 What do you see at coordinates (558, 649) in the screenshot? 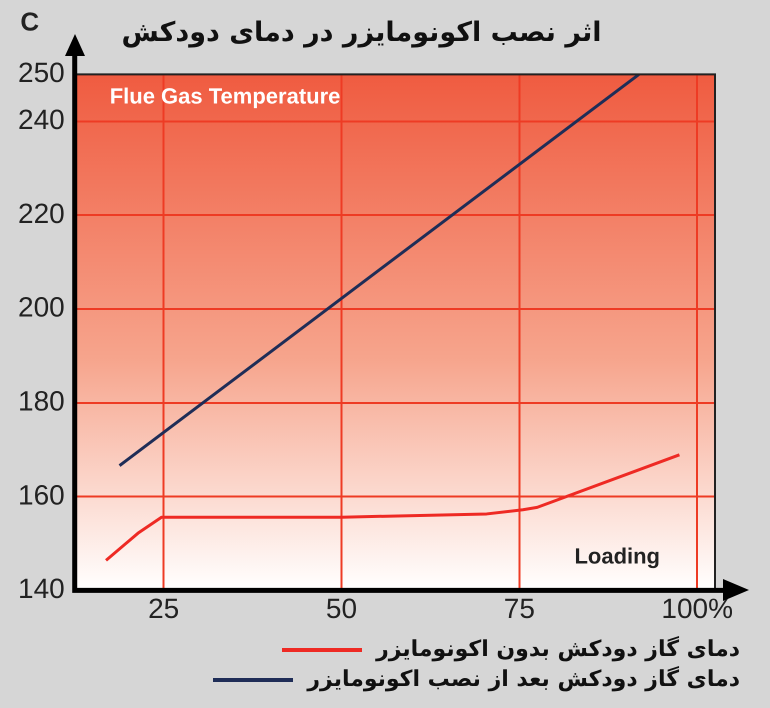
I see `legend-label: دمای گاز دودکش بدون اکونومایزر` at bounding box center [558, 649].